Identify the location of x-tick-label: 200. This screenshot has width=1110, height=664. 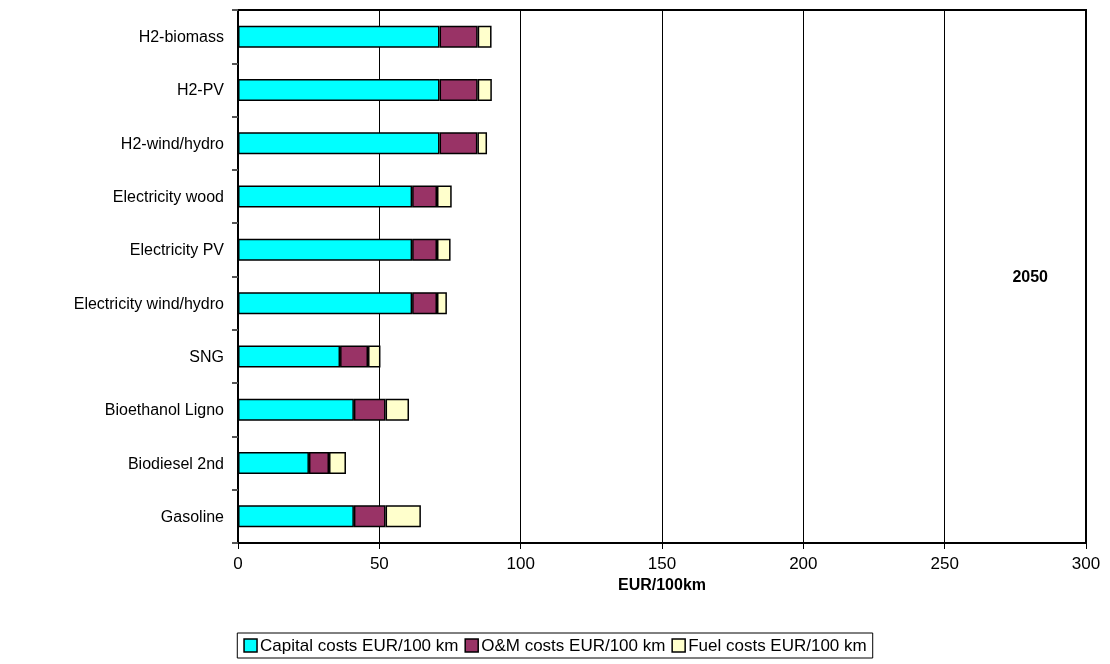
(803, 563).